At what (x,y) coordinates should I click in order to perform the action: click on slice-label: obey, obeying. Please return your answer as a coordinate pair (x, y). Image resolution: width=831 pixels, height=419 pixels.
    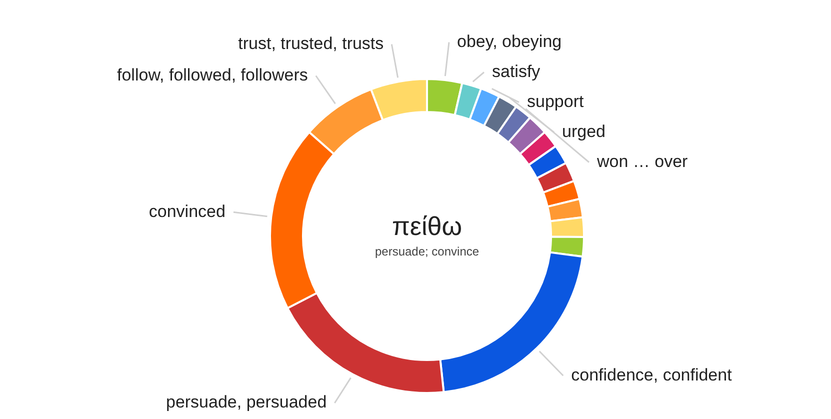
    Looking at the image, I should click on (509, 41).